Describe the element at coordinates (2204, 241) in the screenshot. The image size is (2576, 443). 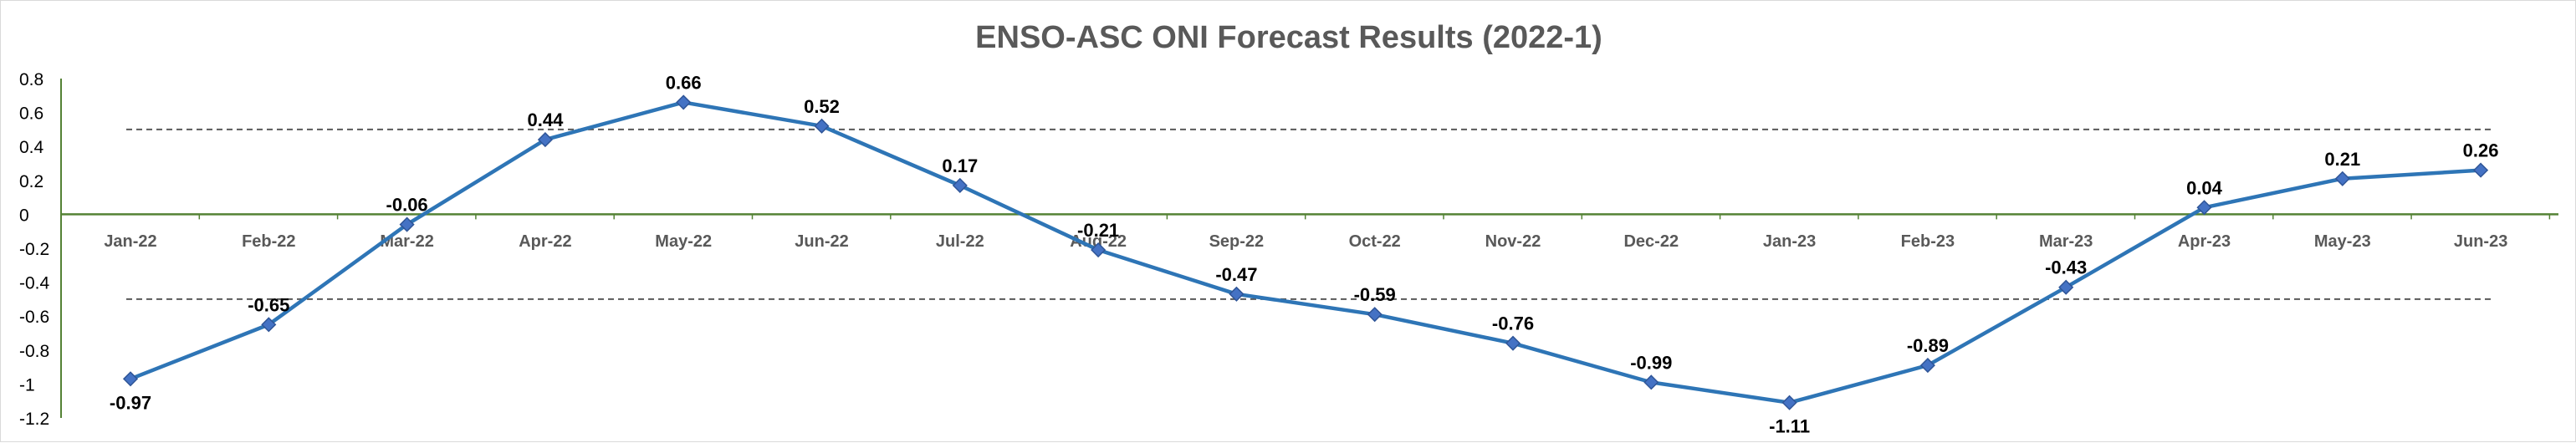
I see `x-tick-label: Apr-23` at that location.